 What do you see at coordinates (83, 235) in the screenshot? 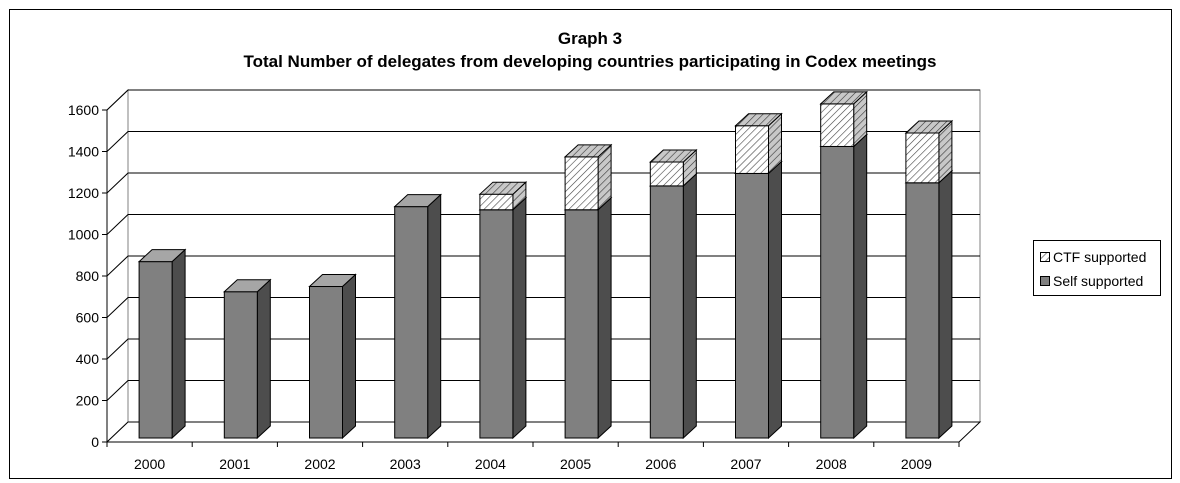
I see `y-tick-label: 1000` at bounding box center [83, 235].